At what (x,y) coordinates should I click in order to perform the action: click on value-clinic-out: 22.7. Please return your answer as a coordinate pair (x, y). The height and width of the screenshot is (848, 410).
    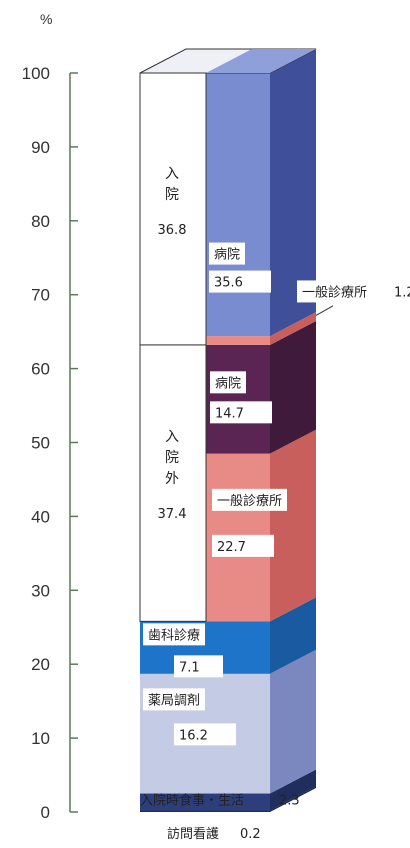
    Looking at the image, I should click on (231, 547).